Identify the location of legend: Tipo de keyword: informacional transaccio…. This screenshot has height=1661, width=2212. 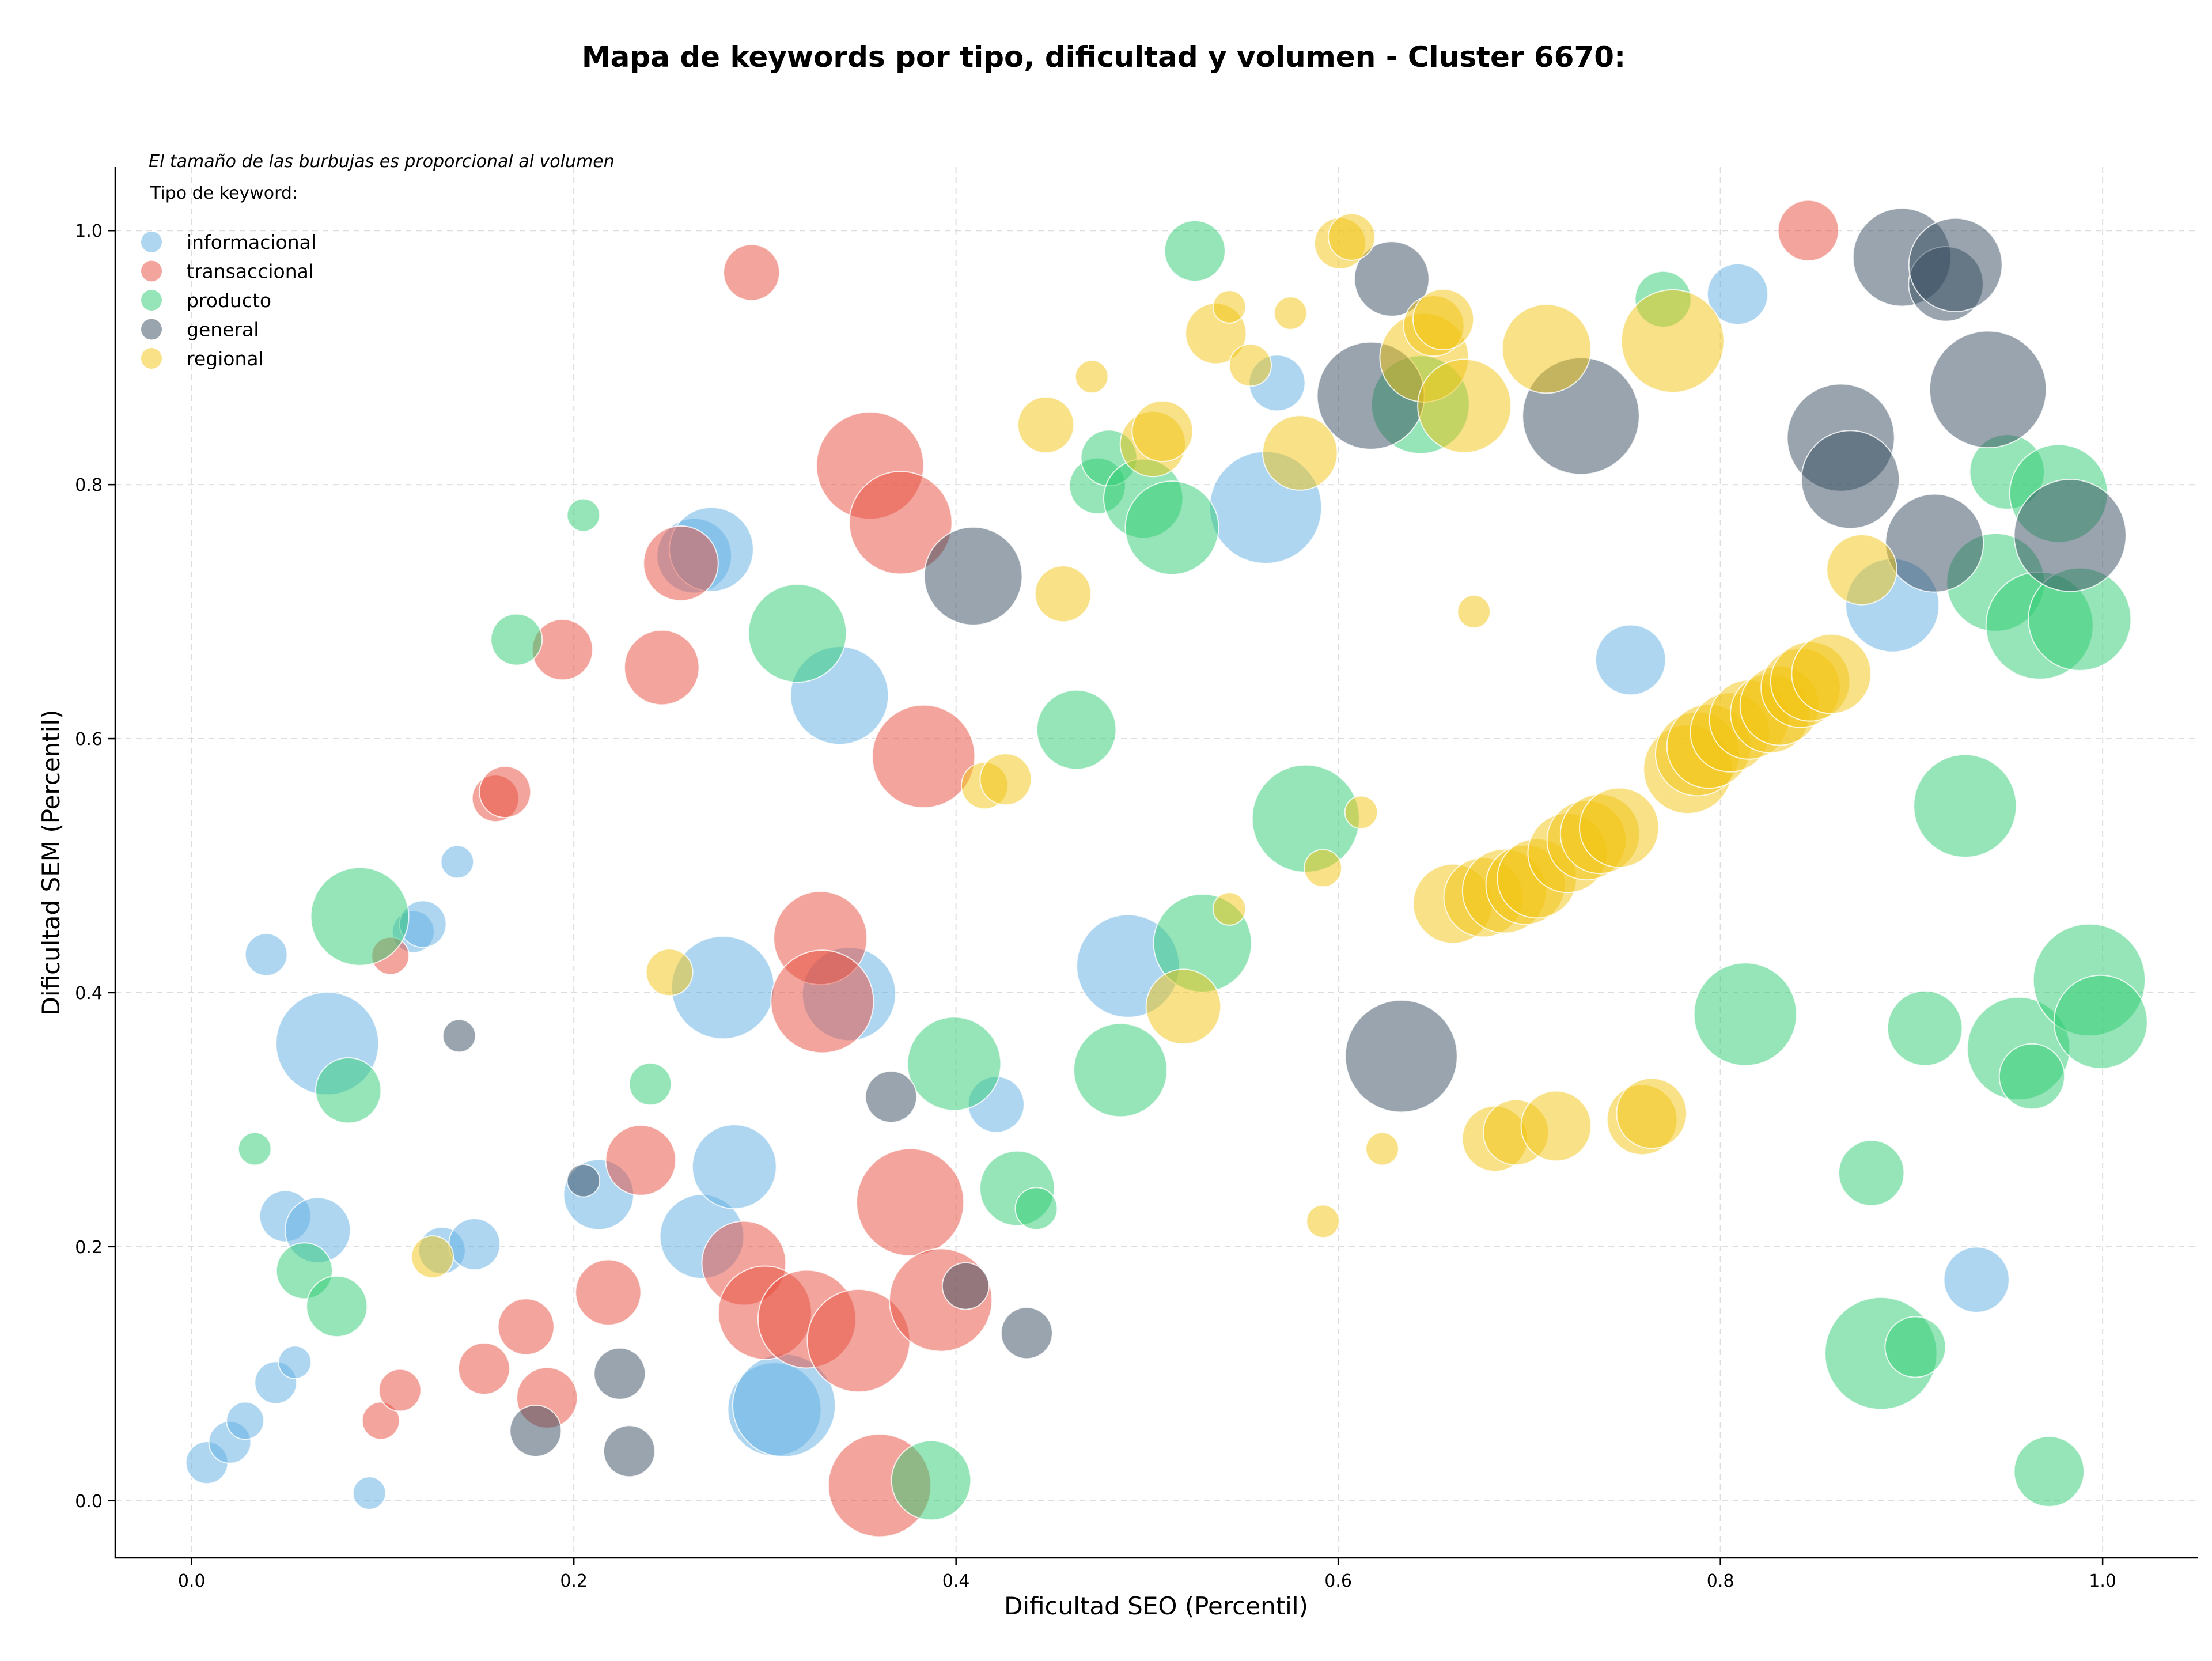
(228, 276).